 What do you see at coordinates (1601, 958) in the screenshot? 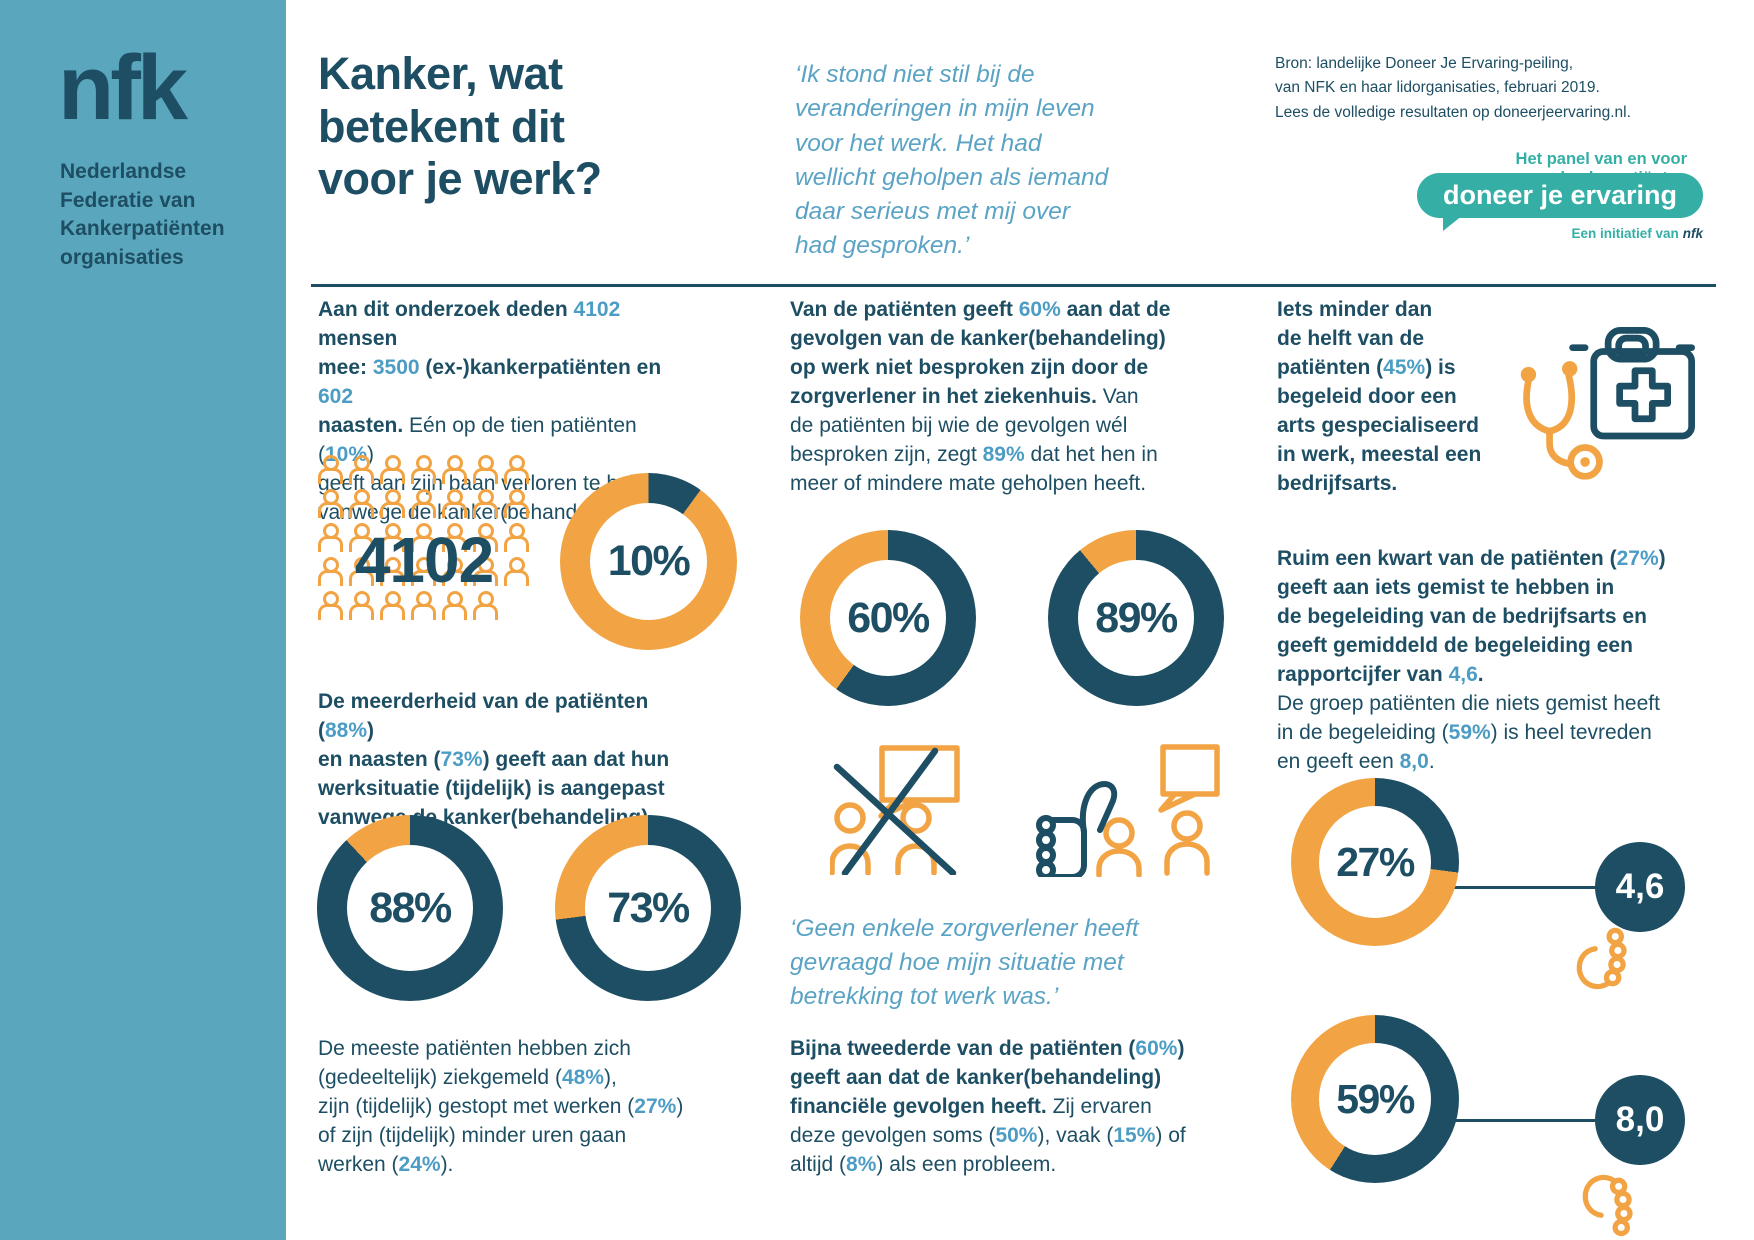
I see `thumbs-down-icon` at bounding box center [1601, 958].